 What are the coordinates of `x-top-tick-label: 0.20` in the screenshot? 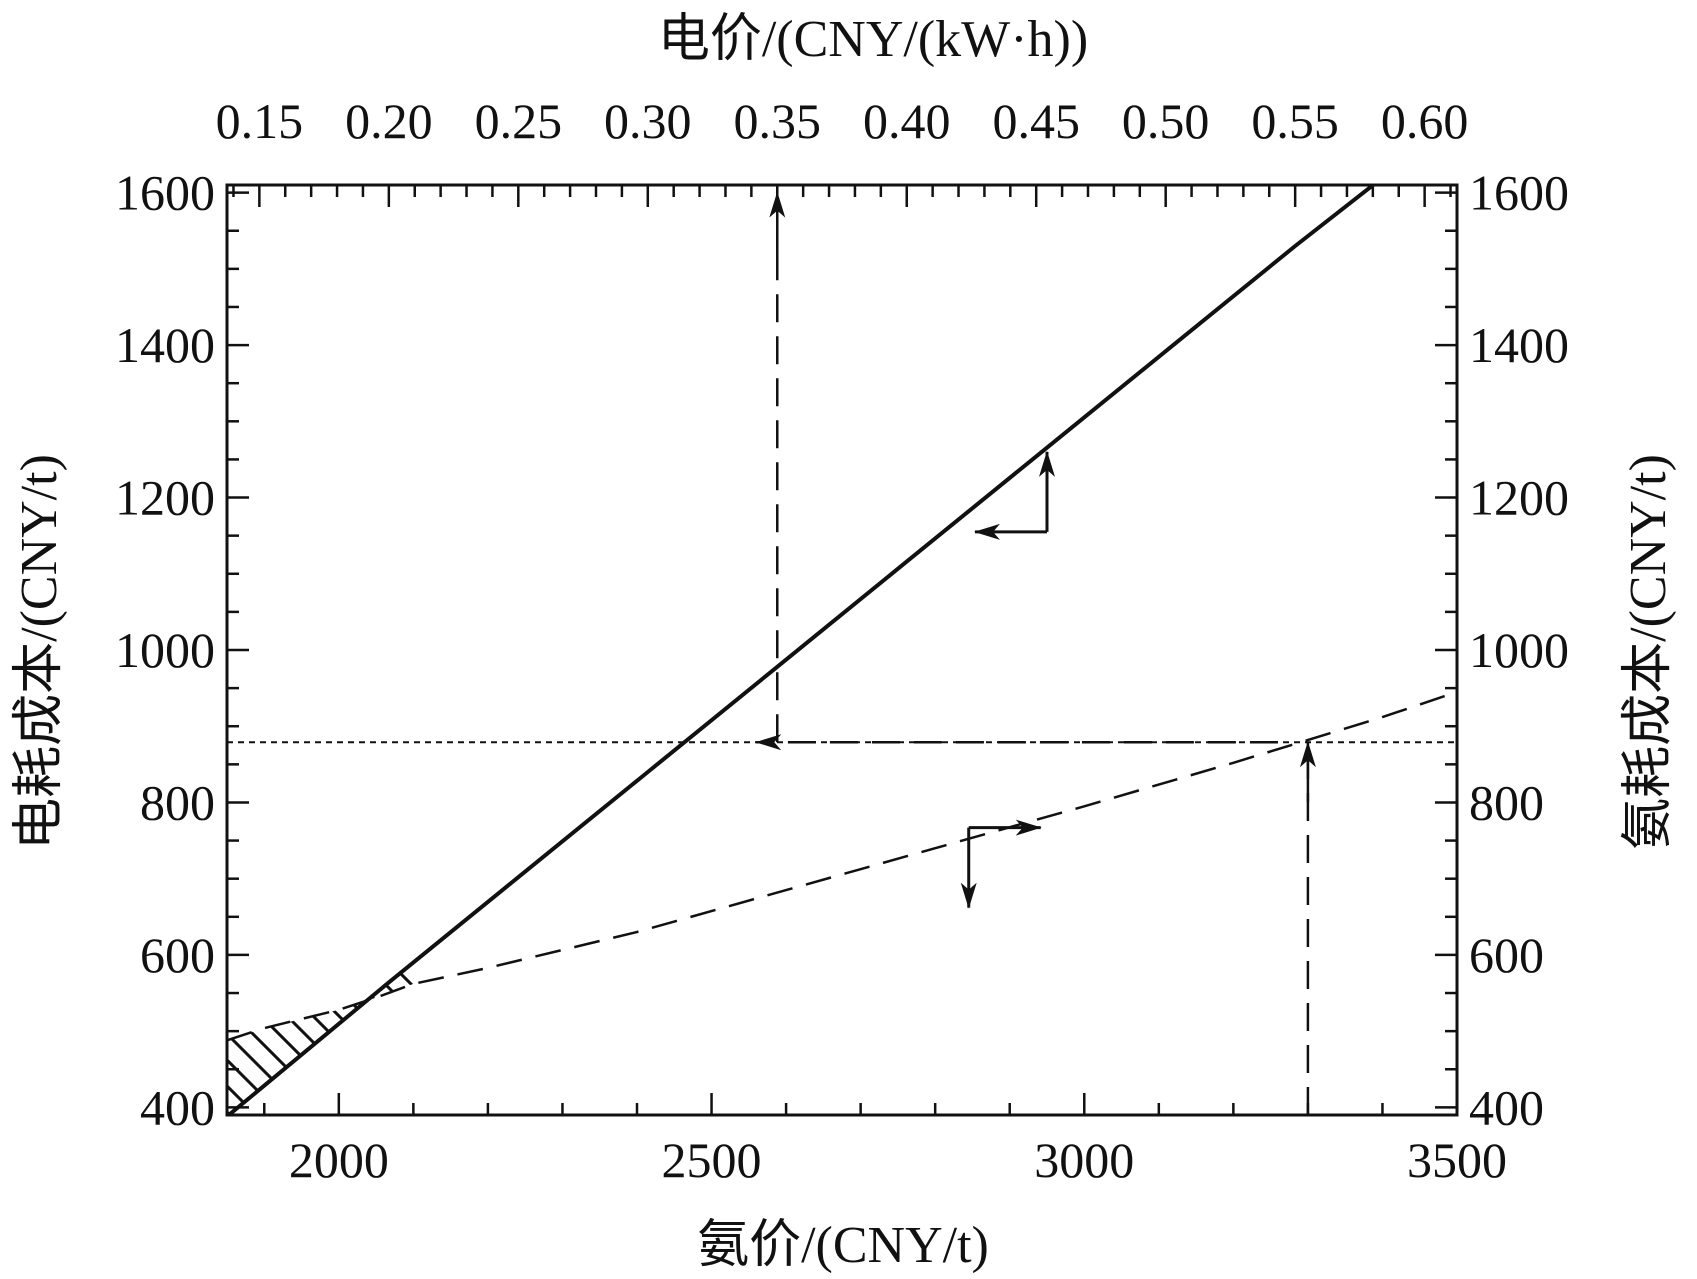 It's located at (389, 121).